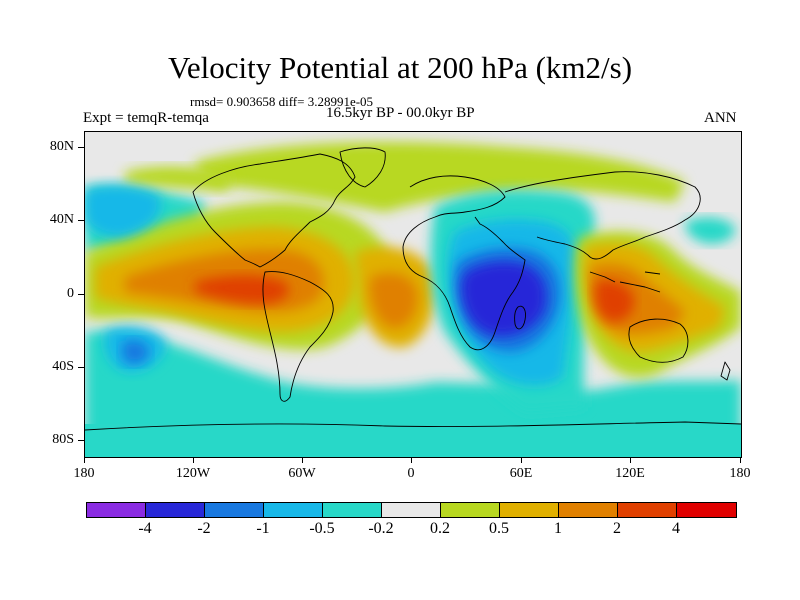  Describe the element at coordinates (84, 473) in the screenshot. I see `lon-label-180w: 180` at that location.